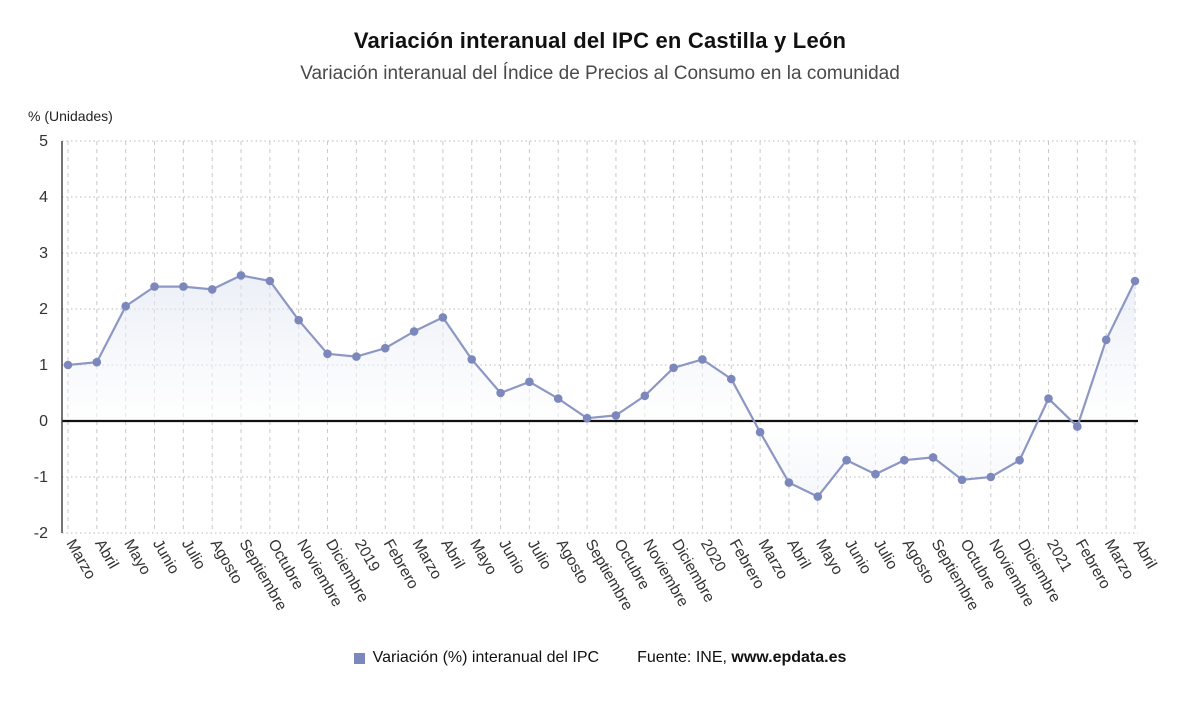 The image size is (1200, 705). I want to click on y-axis-tick-label: 0, so click(43, 421).